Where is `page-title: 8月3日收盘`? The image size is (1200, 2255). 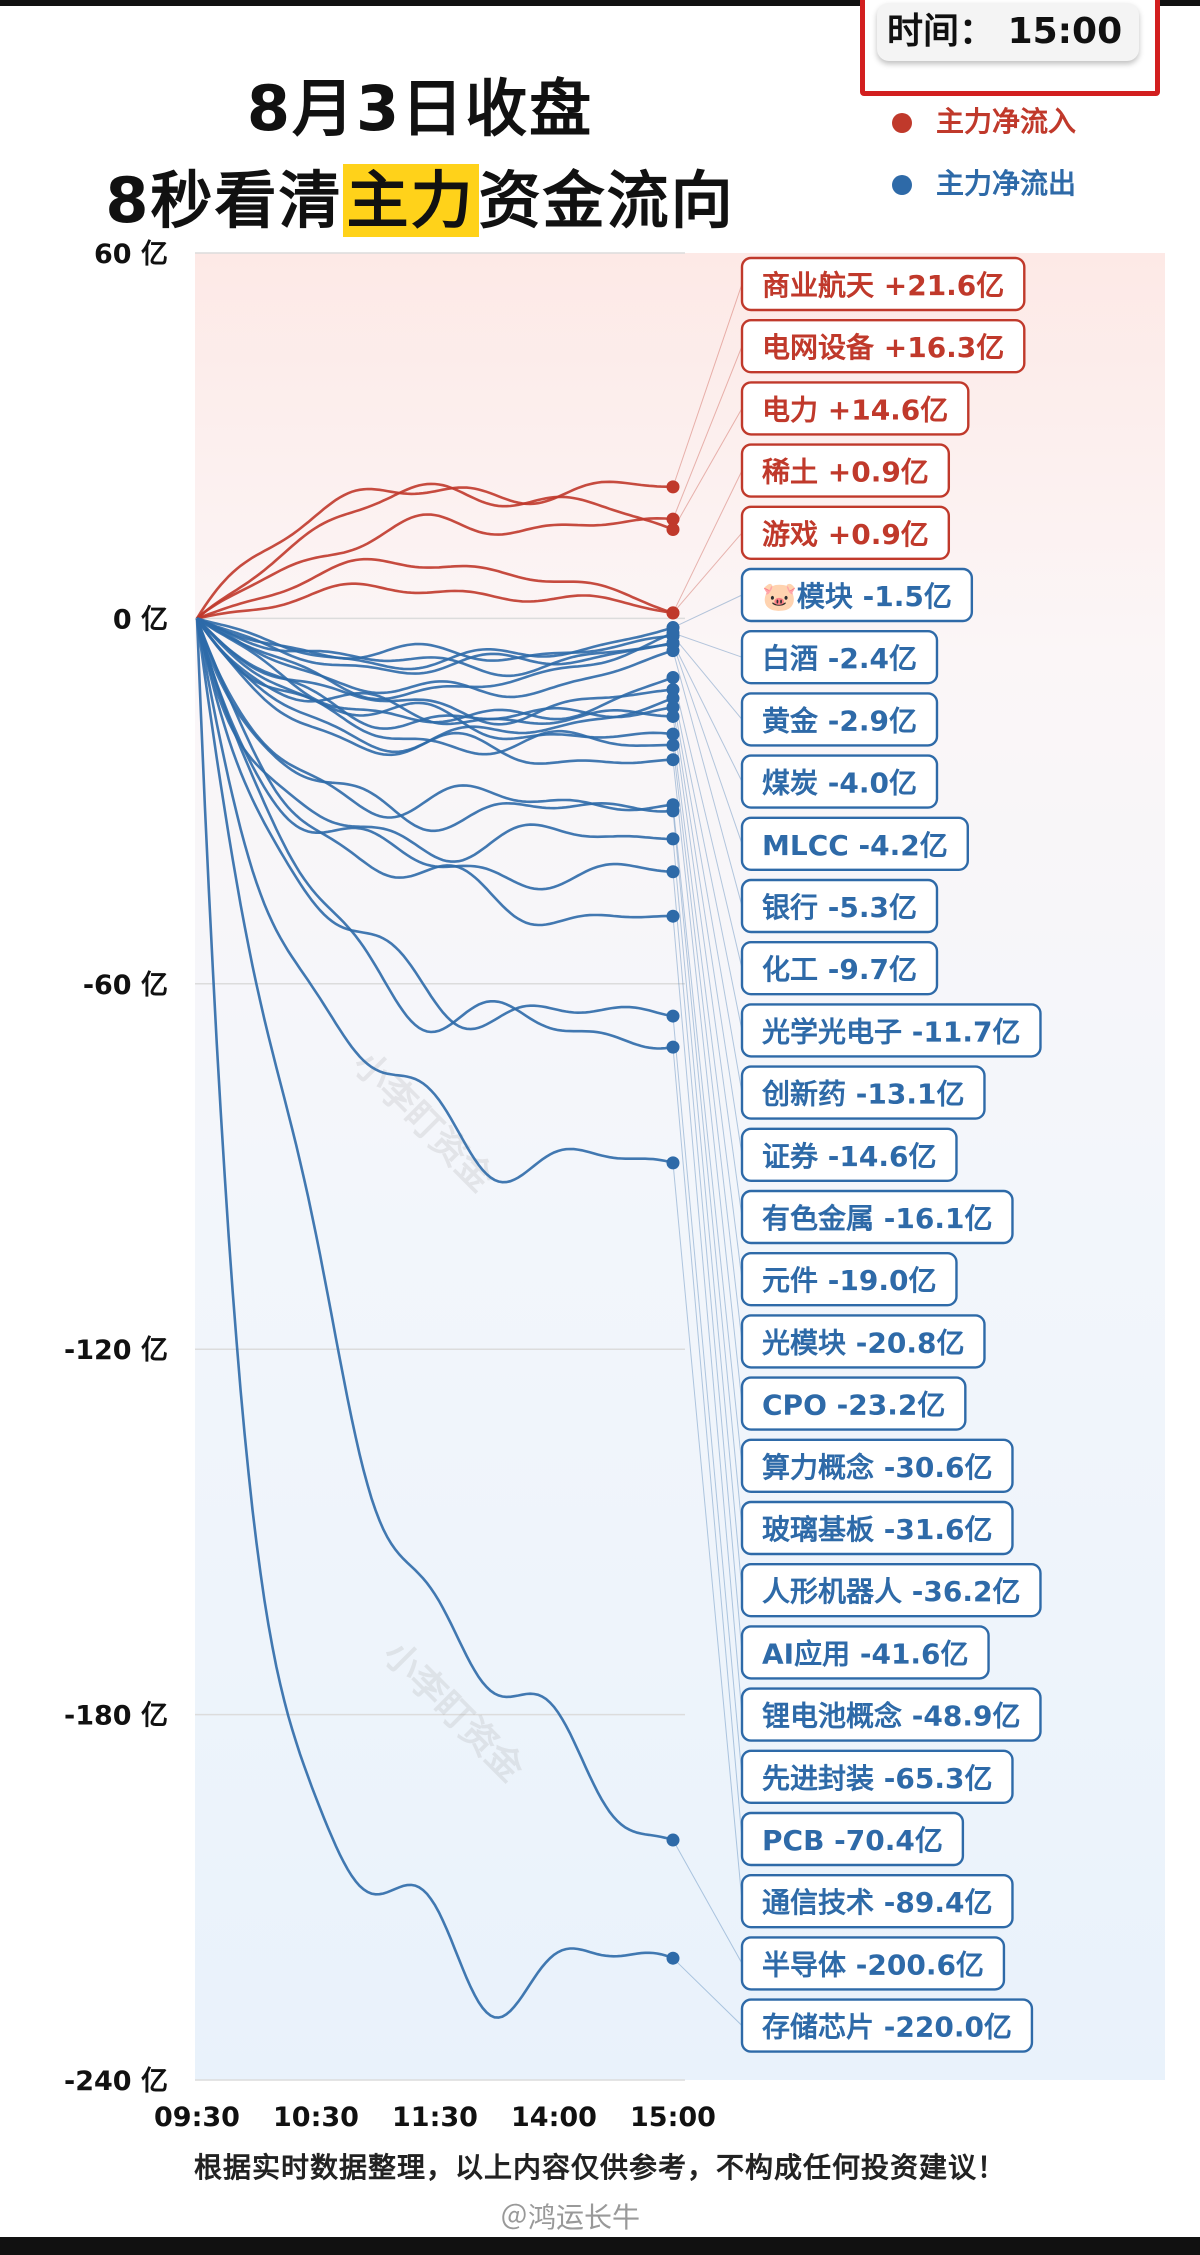 page-title: 8月3日收盘 is located at coordinates (420, 108).